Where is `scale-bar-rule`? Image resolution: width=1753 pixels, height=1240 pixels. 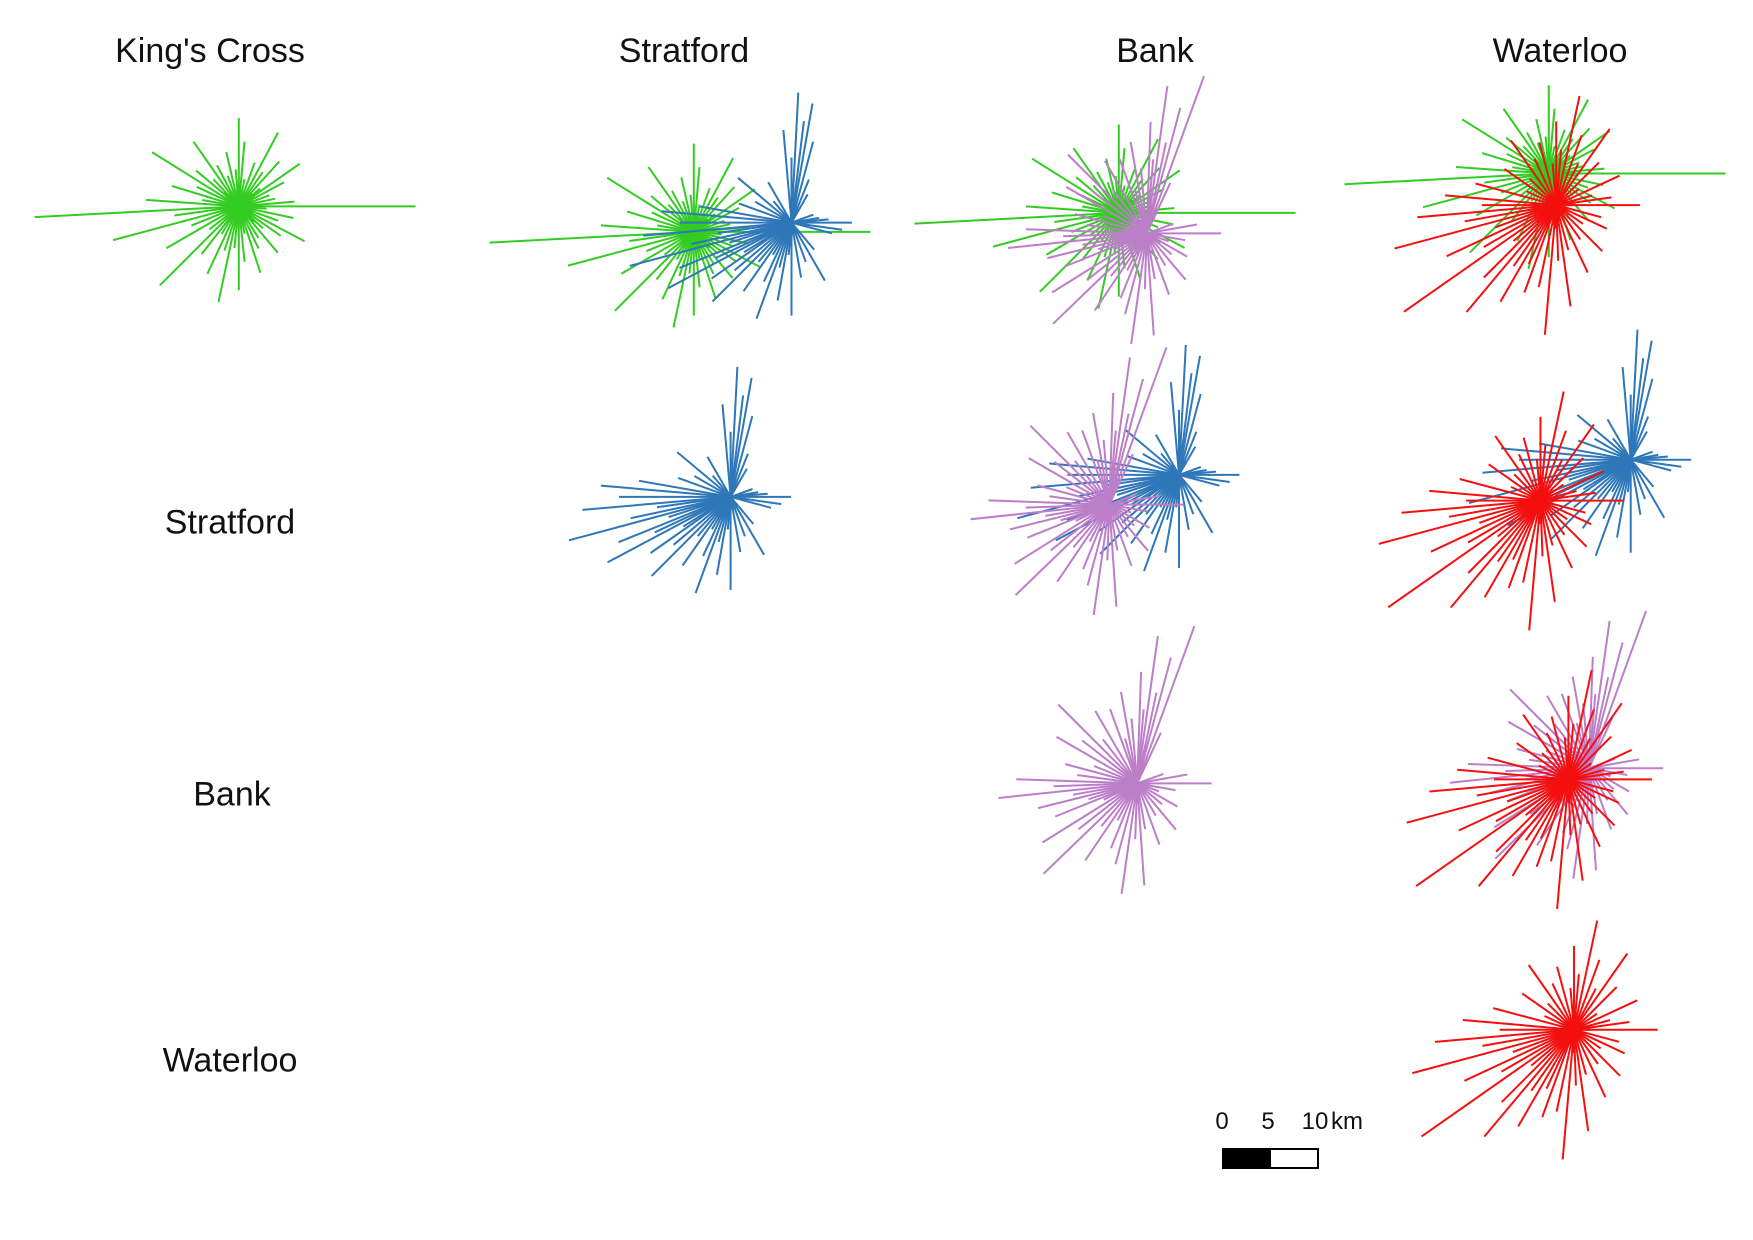 scale-bar-rule is located at coordinates (1270, 1158).